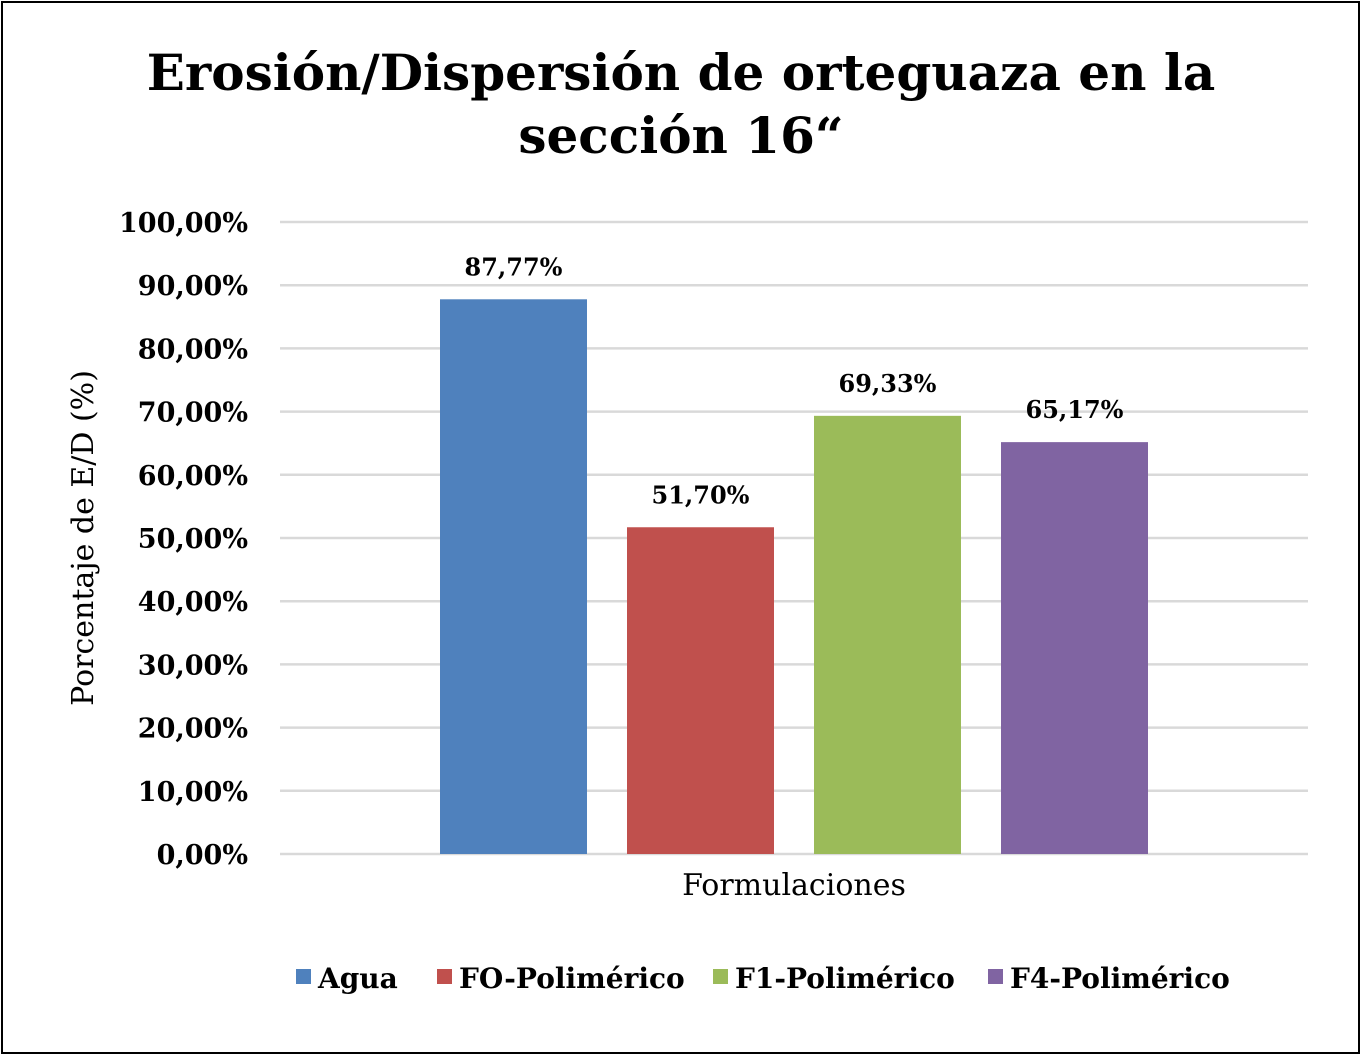 Image resolution: width=1361 pixels, height=1055 pixels. What do you see at coordinates (888, 383) in the screenshot?
I see `data-label: 69,33%` at bounding box center [888, 383].